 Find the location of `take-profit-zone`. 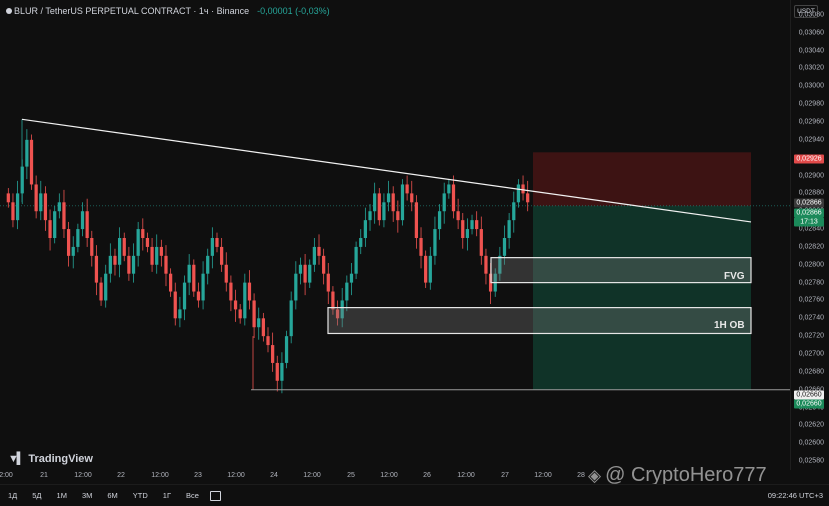

take-profit-zone is located at coordinates (642, 297).